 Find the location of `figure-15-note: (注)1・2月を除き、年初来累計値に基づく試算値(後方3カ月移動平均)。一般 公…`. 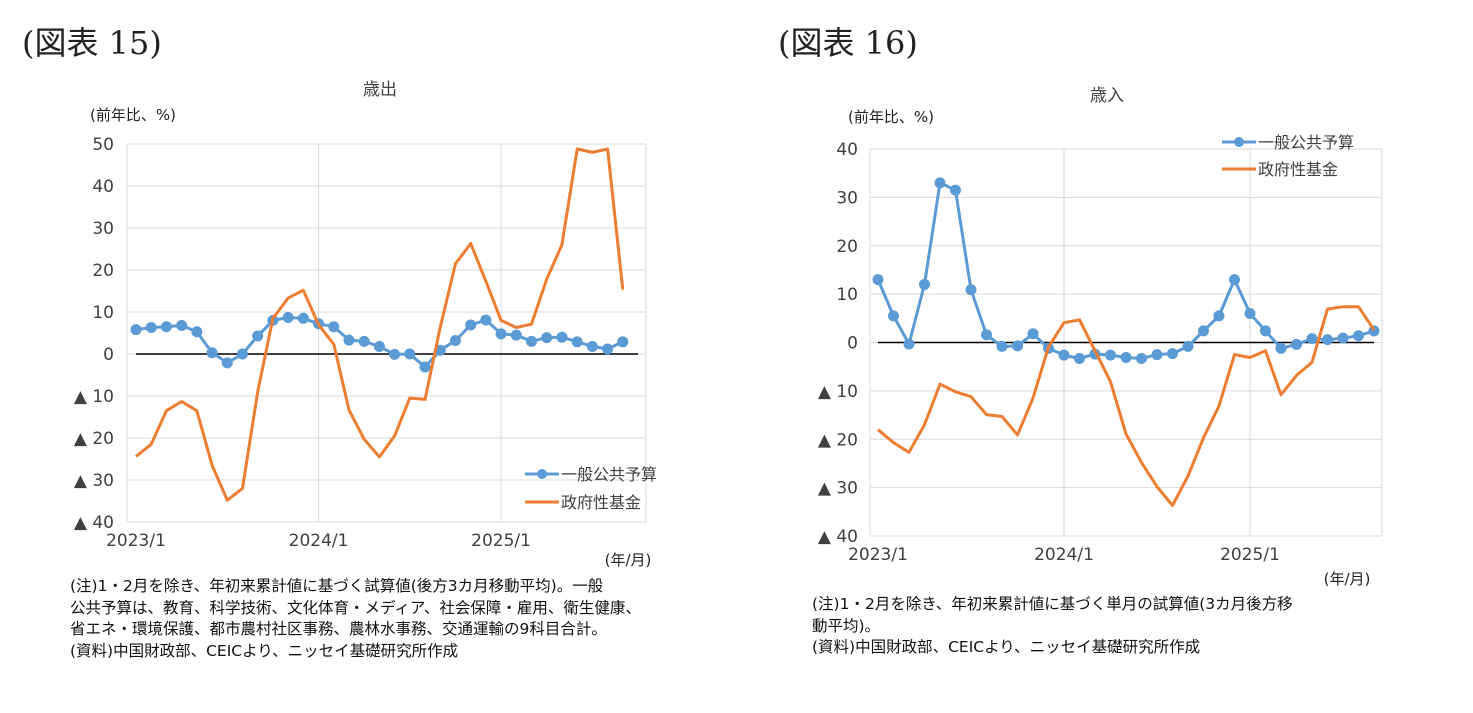

figure-15-note: (注)1・2月を除き、年初来累計値に基づく試算値(後方3カ月移動平均)。一般 公… is located at coordinates (355, 618).